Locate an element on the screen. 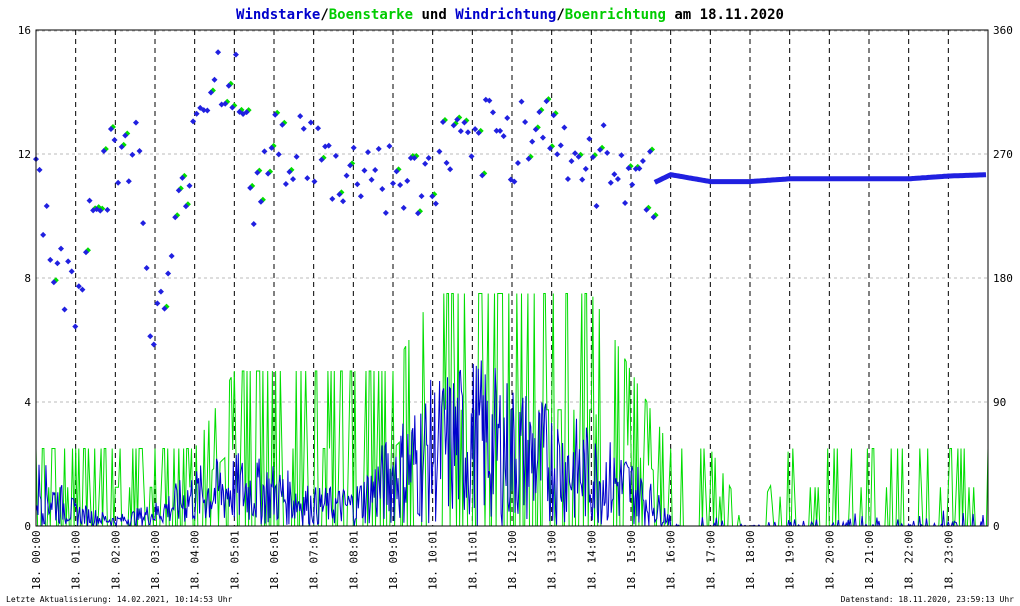 The height and width of the screenshot is (606, 1020). y-right-tick-label: 0 is located at coordinates (996, 526).